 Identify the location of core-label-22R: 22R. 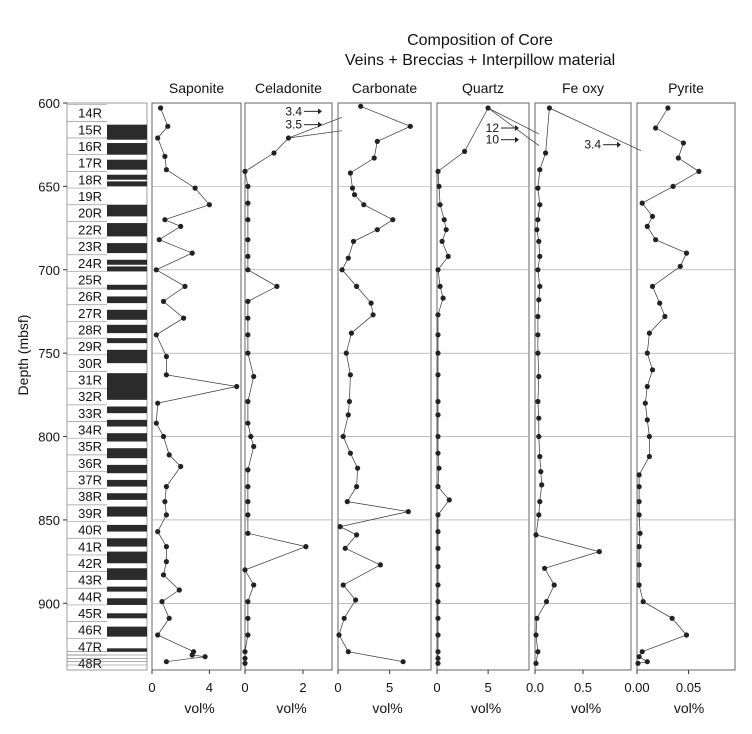
(90, 229).